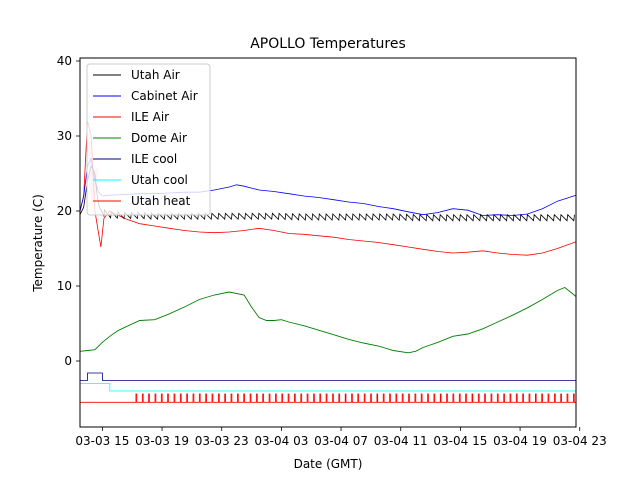 Image resolution: width=640 pixels, height=480 pixels. What do you see at coordinates (102, 441) in the screenshot?
I see `x-tick-label-0: 03-03 15` at bounding box center [102, 441].